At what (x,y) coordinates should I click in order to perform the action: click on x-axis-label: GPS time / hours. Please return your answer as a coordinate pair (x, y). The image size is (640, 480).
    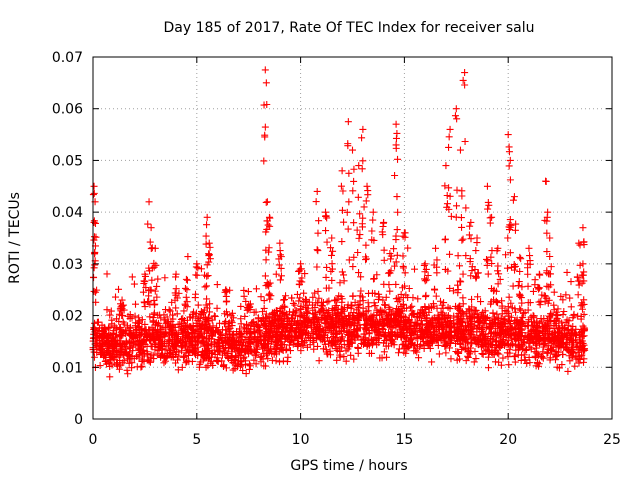
    Looking at the image, I should click on (348, 466).